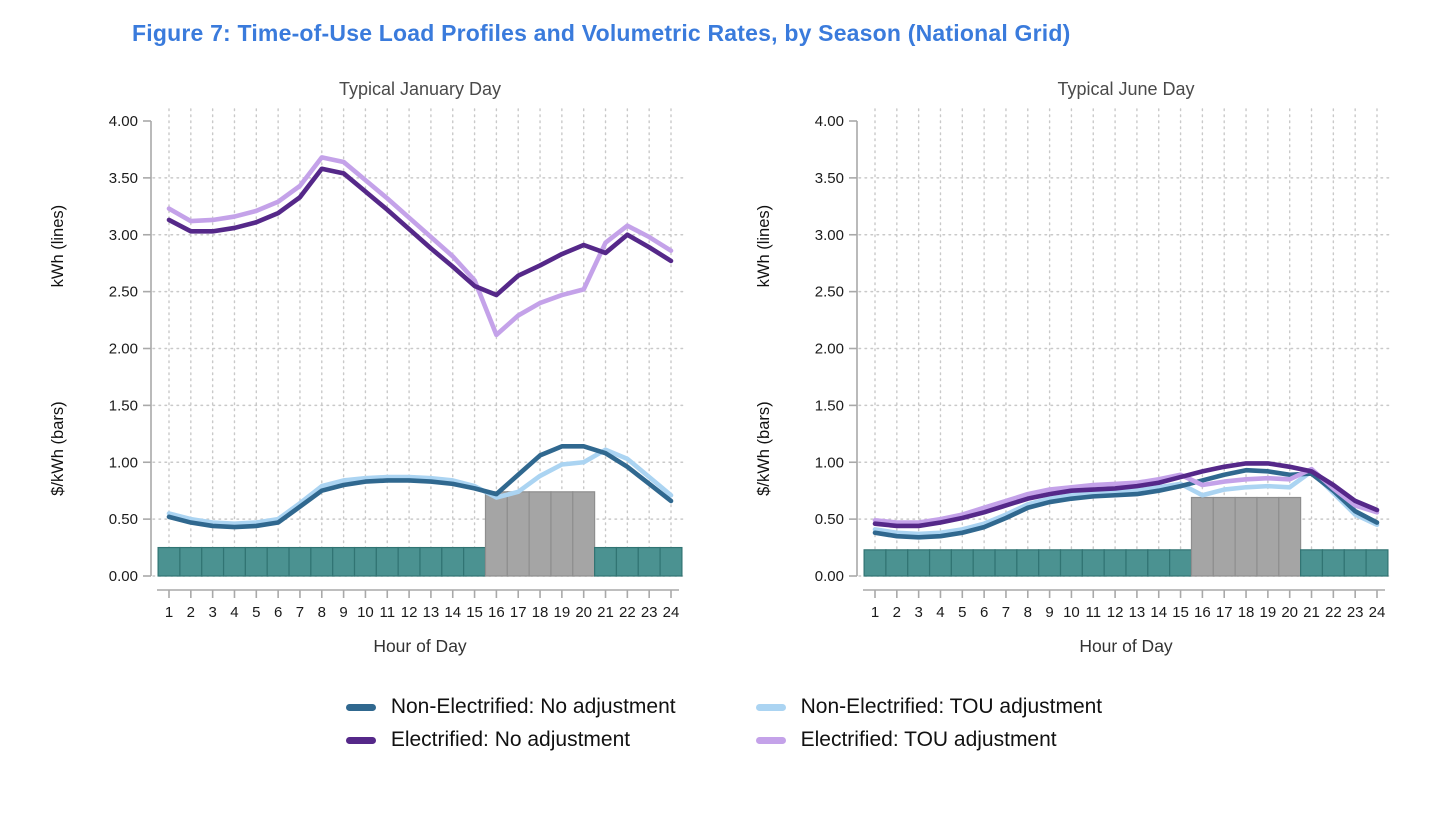 Image resolution: width=1448 pixels, height=820 pixels. I want to click on x-tick-label: 10, so click(365, 612).